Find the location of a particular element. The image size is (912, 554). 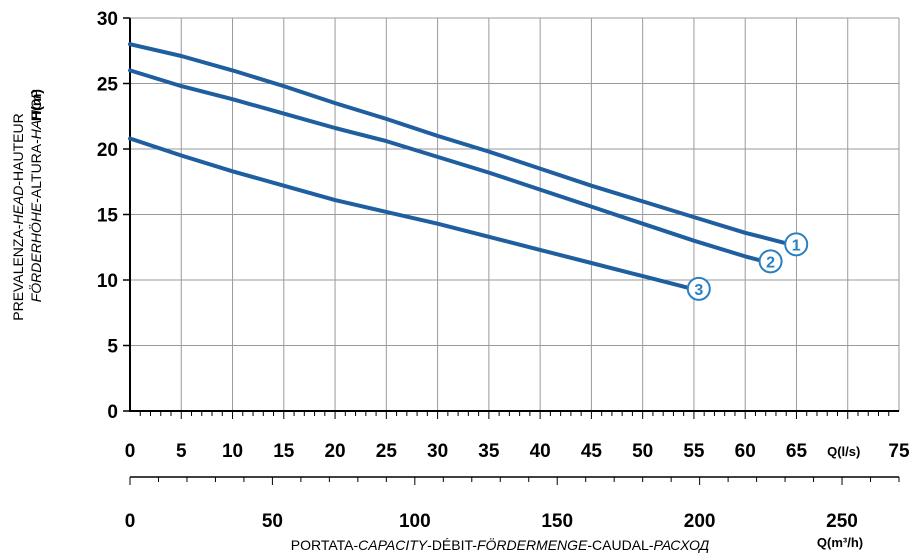

x-tick-label: 65 is located at coordinates (797, 451).